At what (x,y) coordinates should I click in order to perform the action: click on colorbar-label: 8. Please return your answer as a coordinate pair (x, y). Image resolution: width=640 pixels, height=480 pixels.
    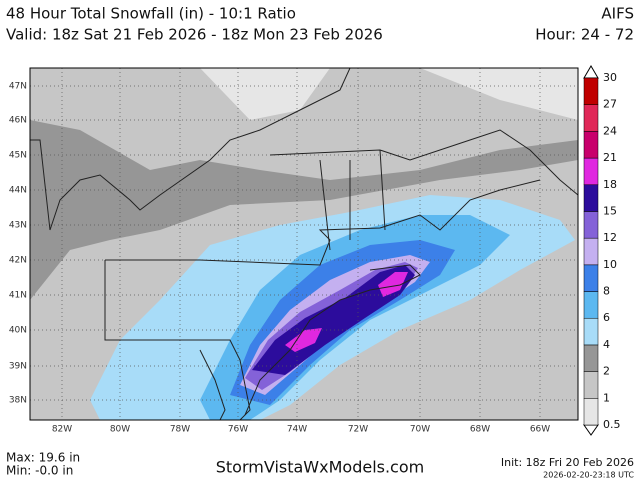
    Looking at the image, I should click on (606, 291).